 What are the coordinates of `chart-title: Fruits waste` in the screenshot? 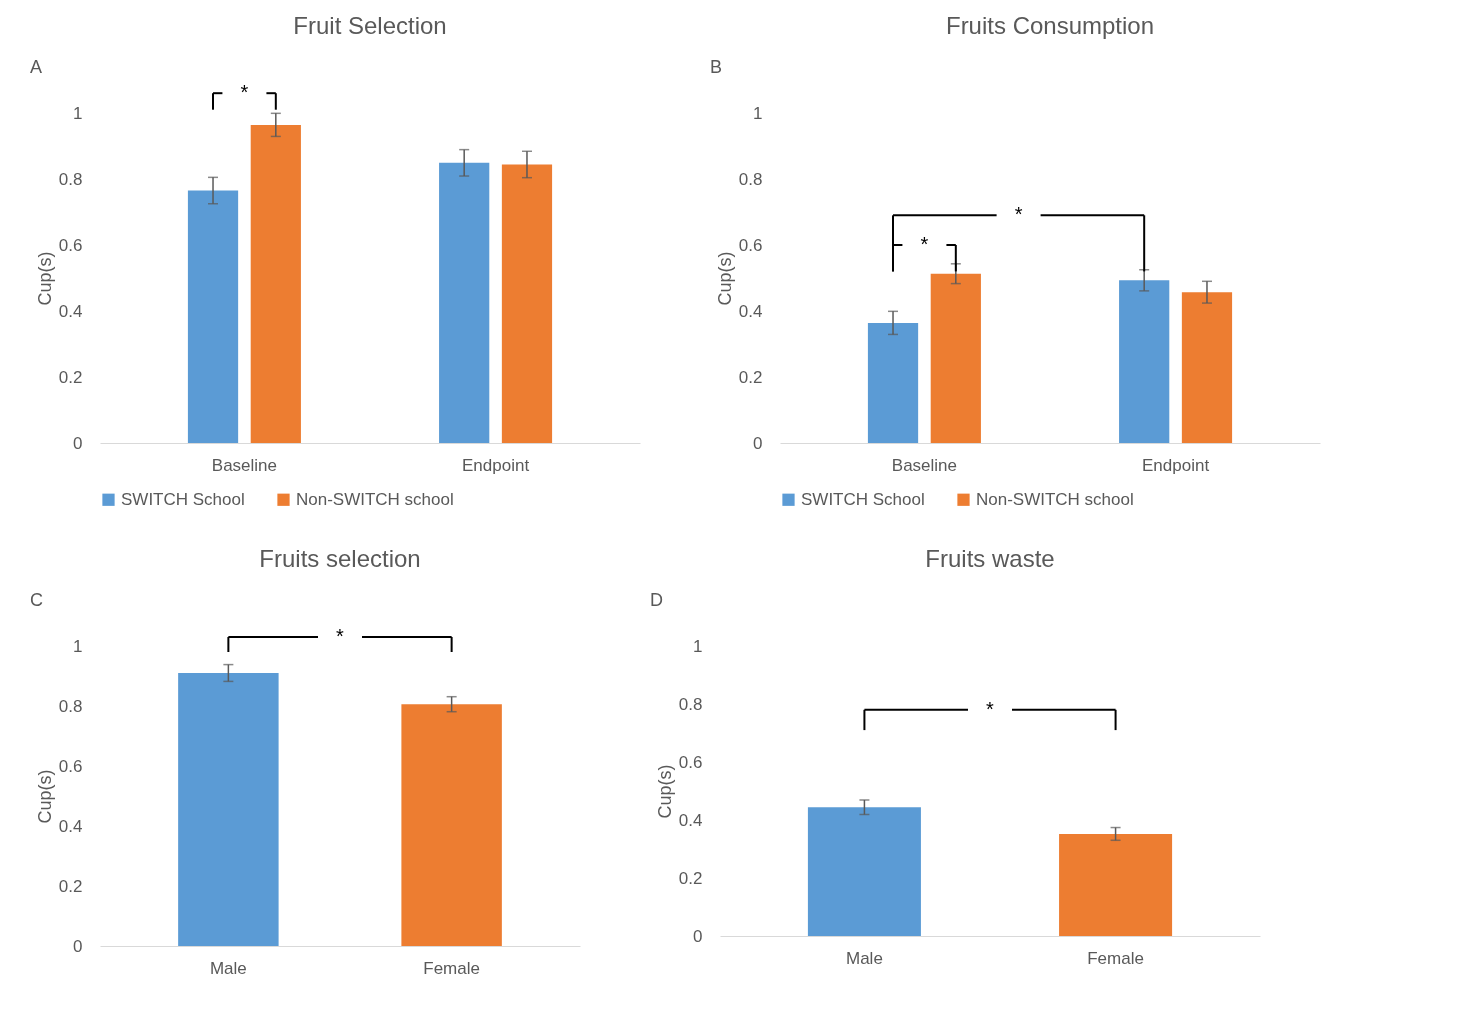 It's located at (990, 558).